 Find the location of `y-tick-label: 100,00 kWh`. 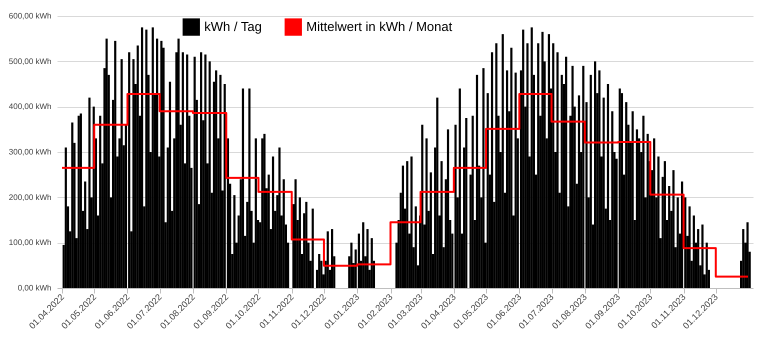

y-tick-label: 100,00 kWh is located at coordinates (30, 243).